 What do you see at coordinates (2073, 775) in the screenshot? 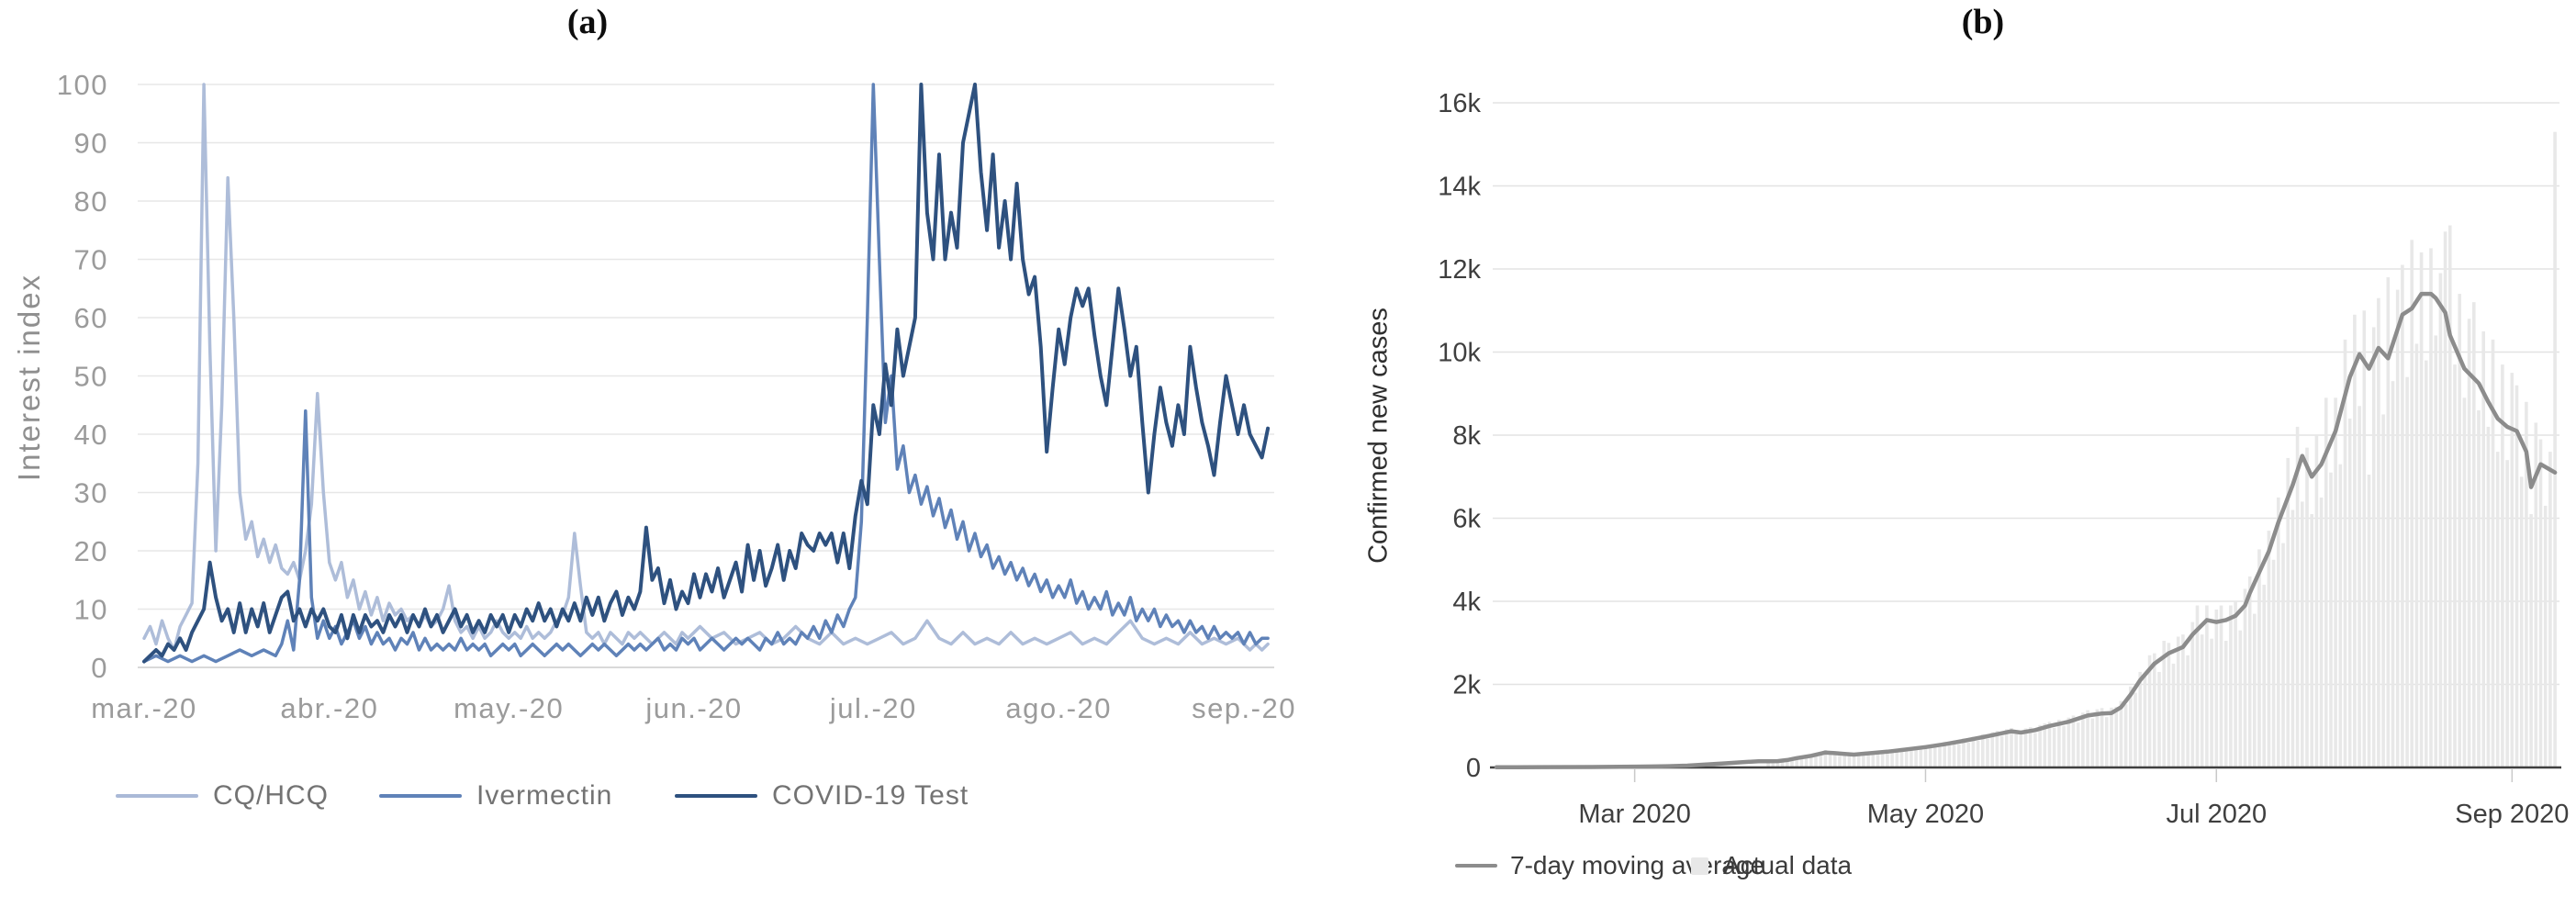
I see `chart-b-x-tick-marks` at bounding box center [2073, 775].